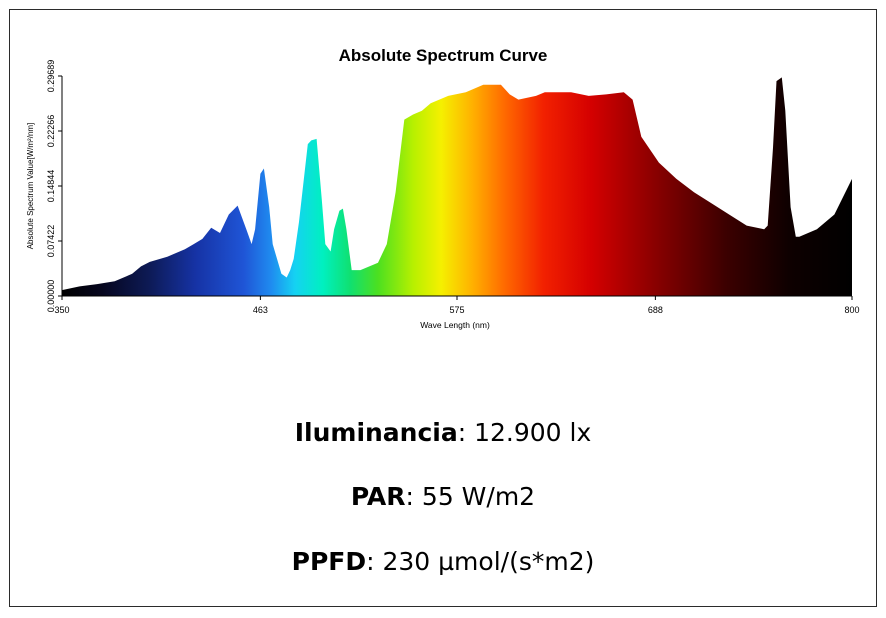  What do you see at coordinates (470, 496) in the screenshot?
I see `par-value: : 55 W/m2` at bounding box center [470, 496].